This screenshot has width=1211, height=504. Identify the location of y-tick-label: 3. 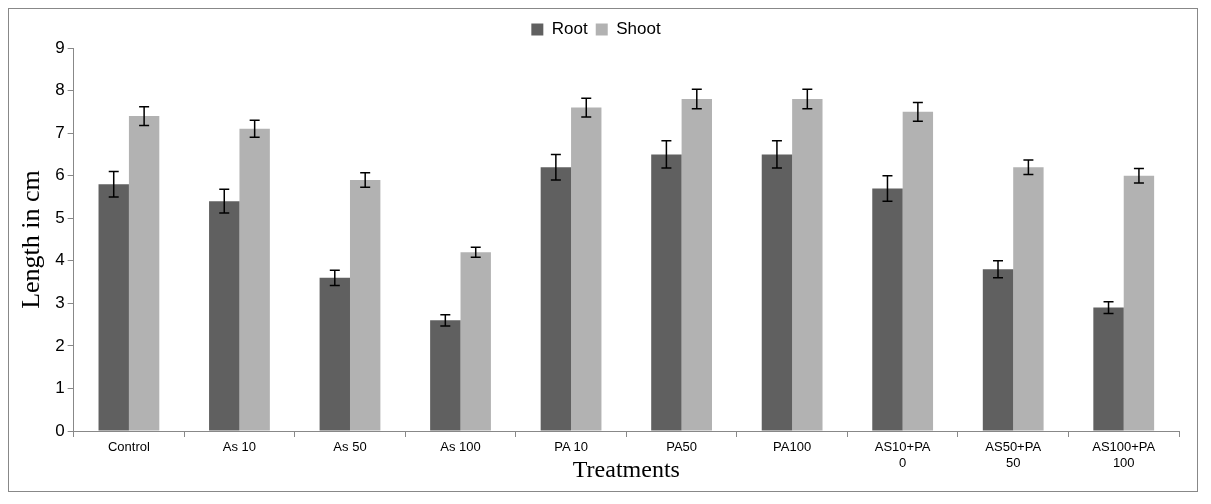
(60, 303).